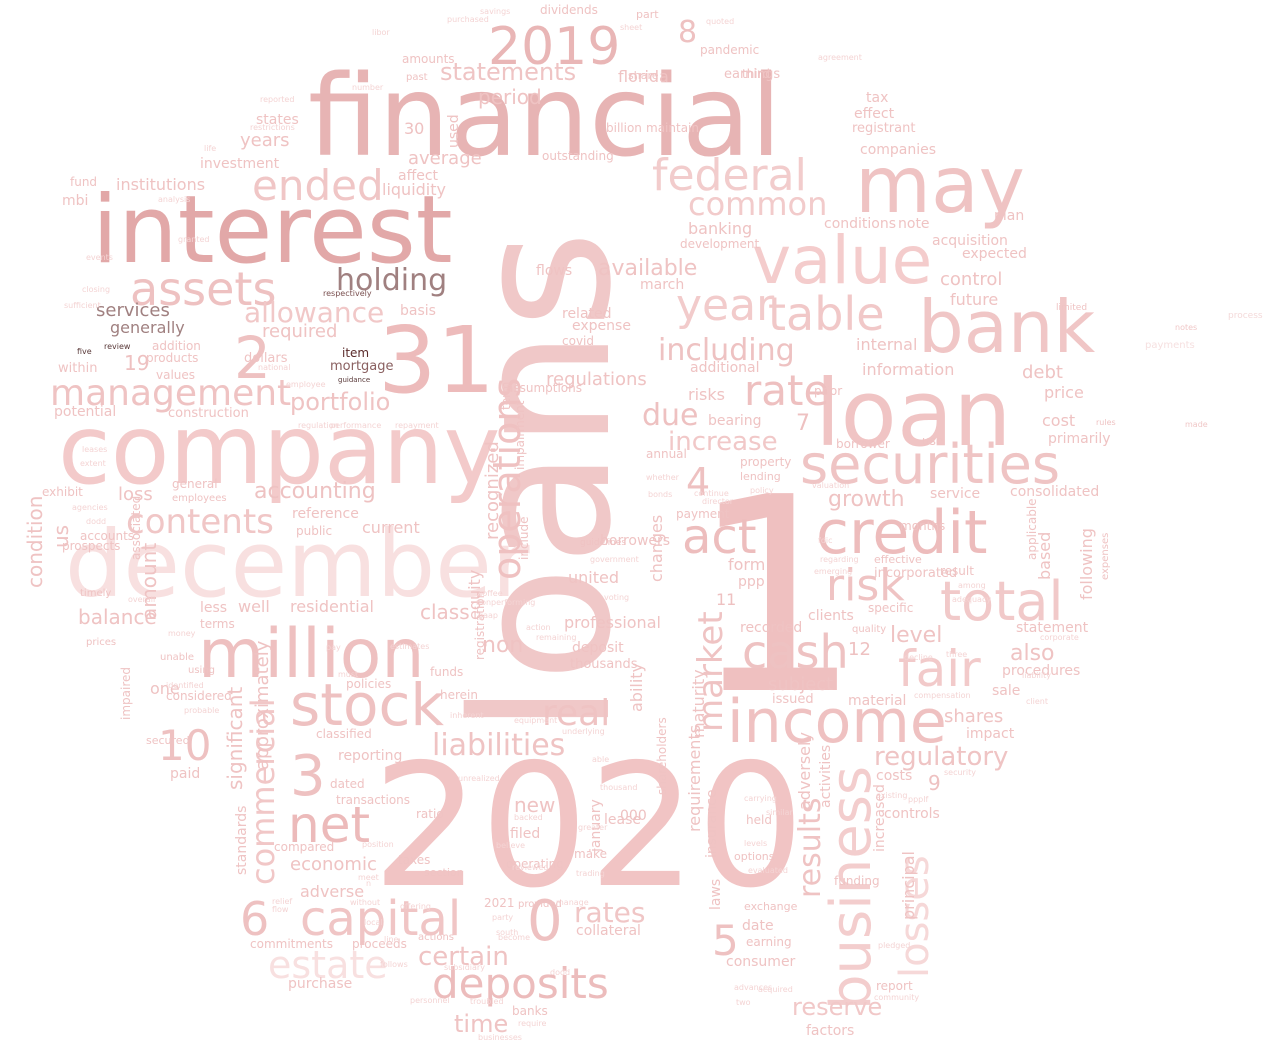 Image resolution: width=1280 pixels, height=1042 pixels. I want to click on svg-text: use, so click(932, 441).